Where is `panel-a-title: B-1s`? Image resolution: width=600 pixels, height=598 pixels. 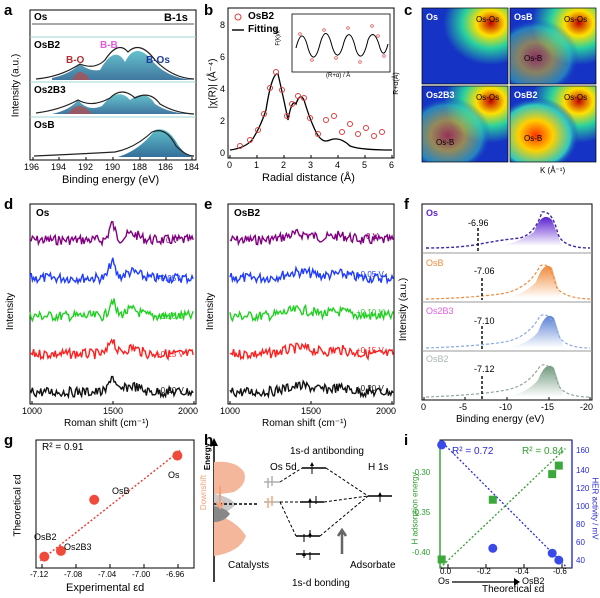 panel-a-title: B-1s is located at coordinates (176, 18).